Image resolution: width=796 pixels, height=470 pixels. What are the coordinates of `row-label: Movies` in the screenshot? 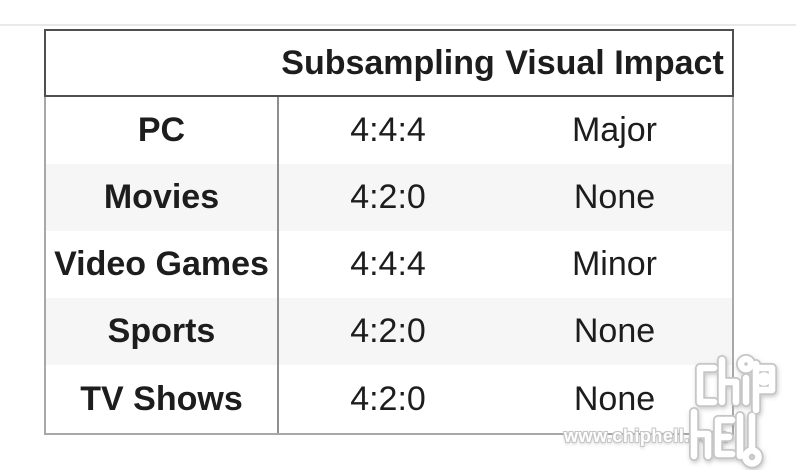 It's located at (162, 197).